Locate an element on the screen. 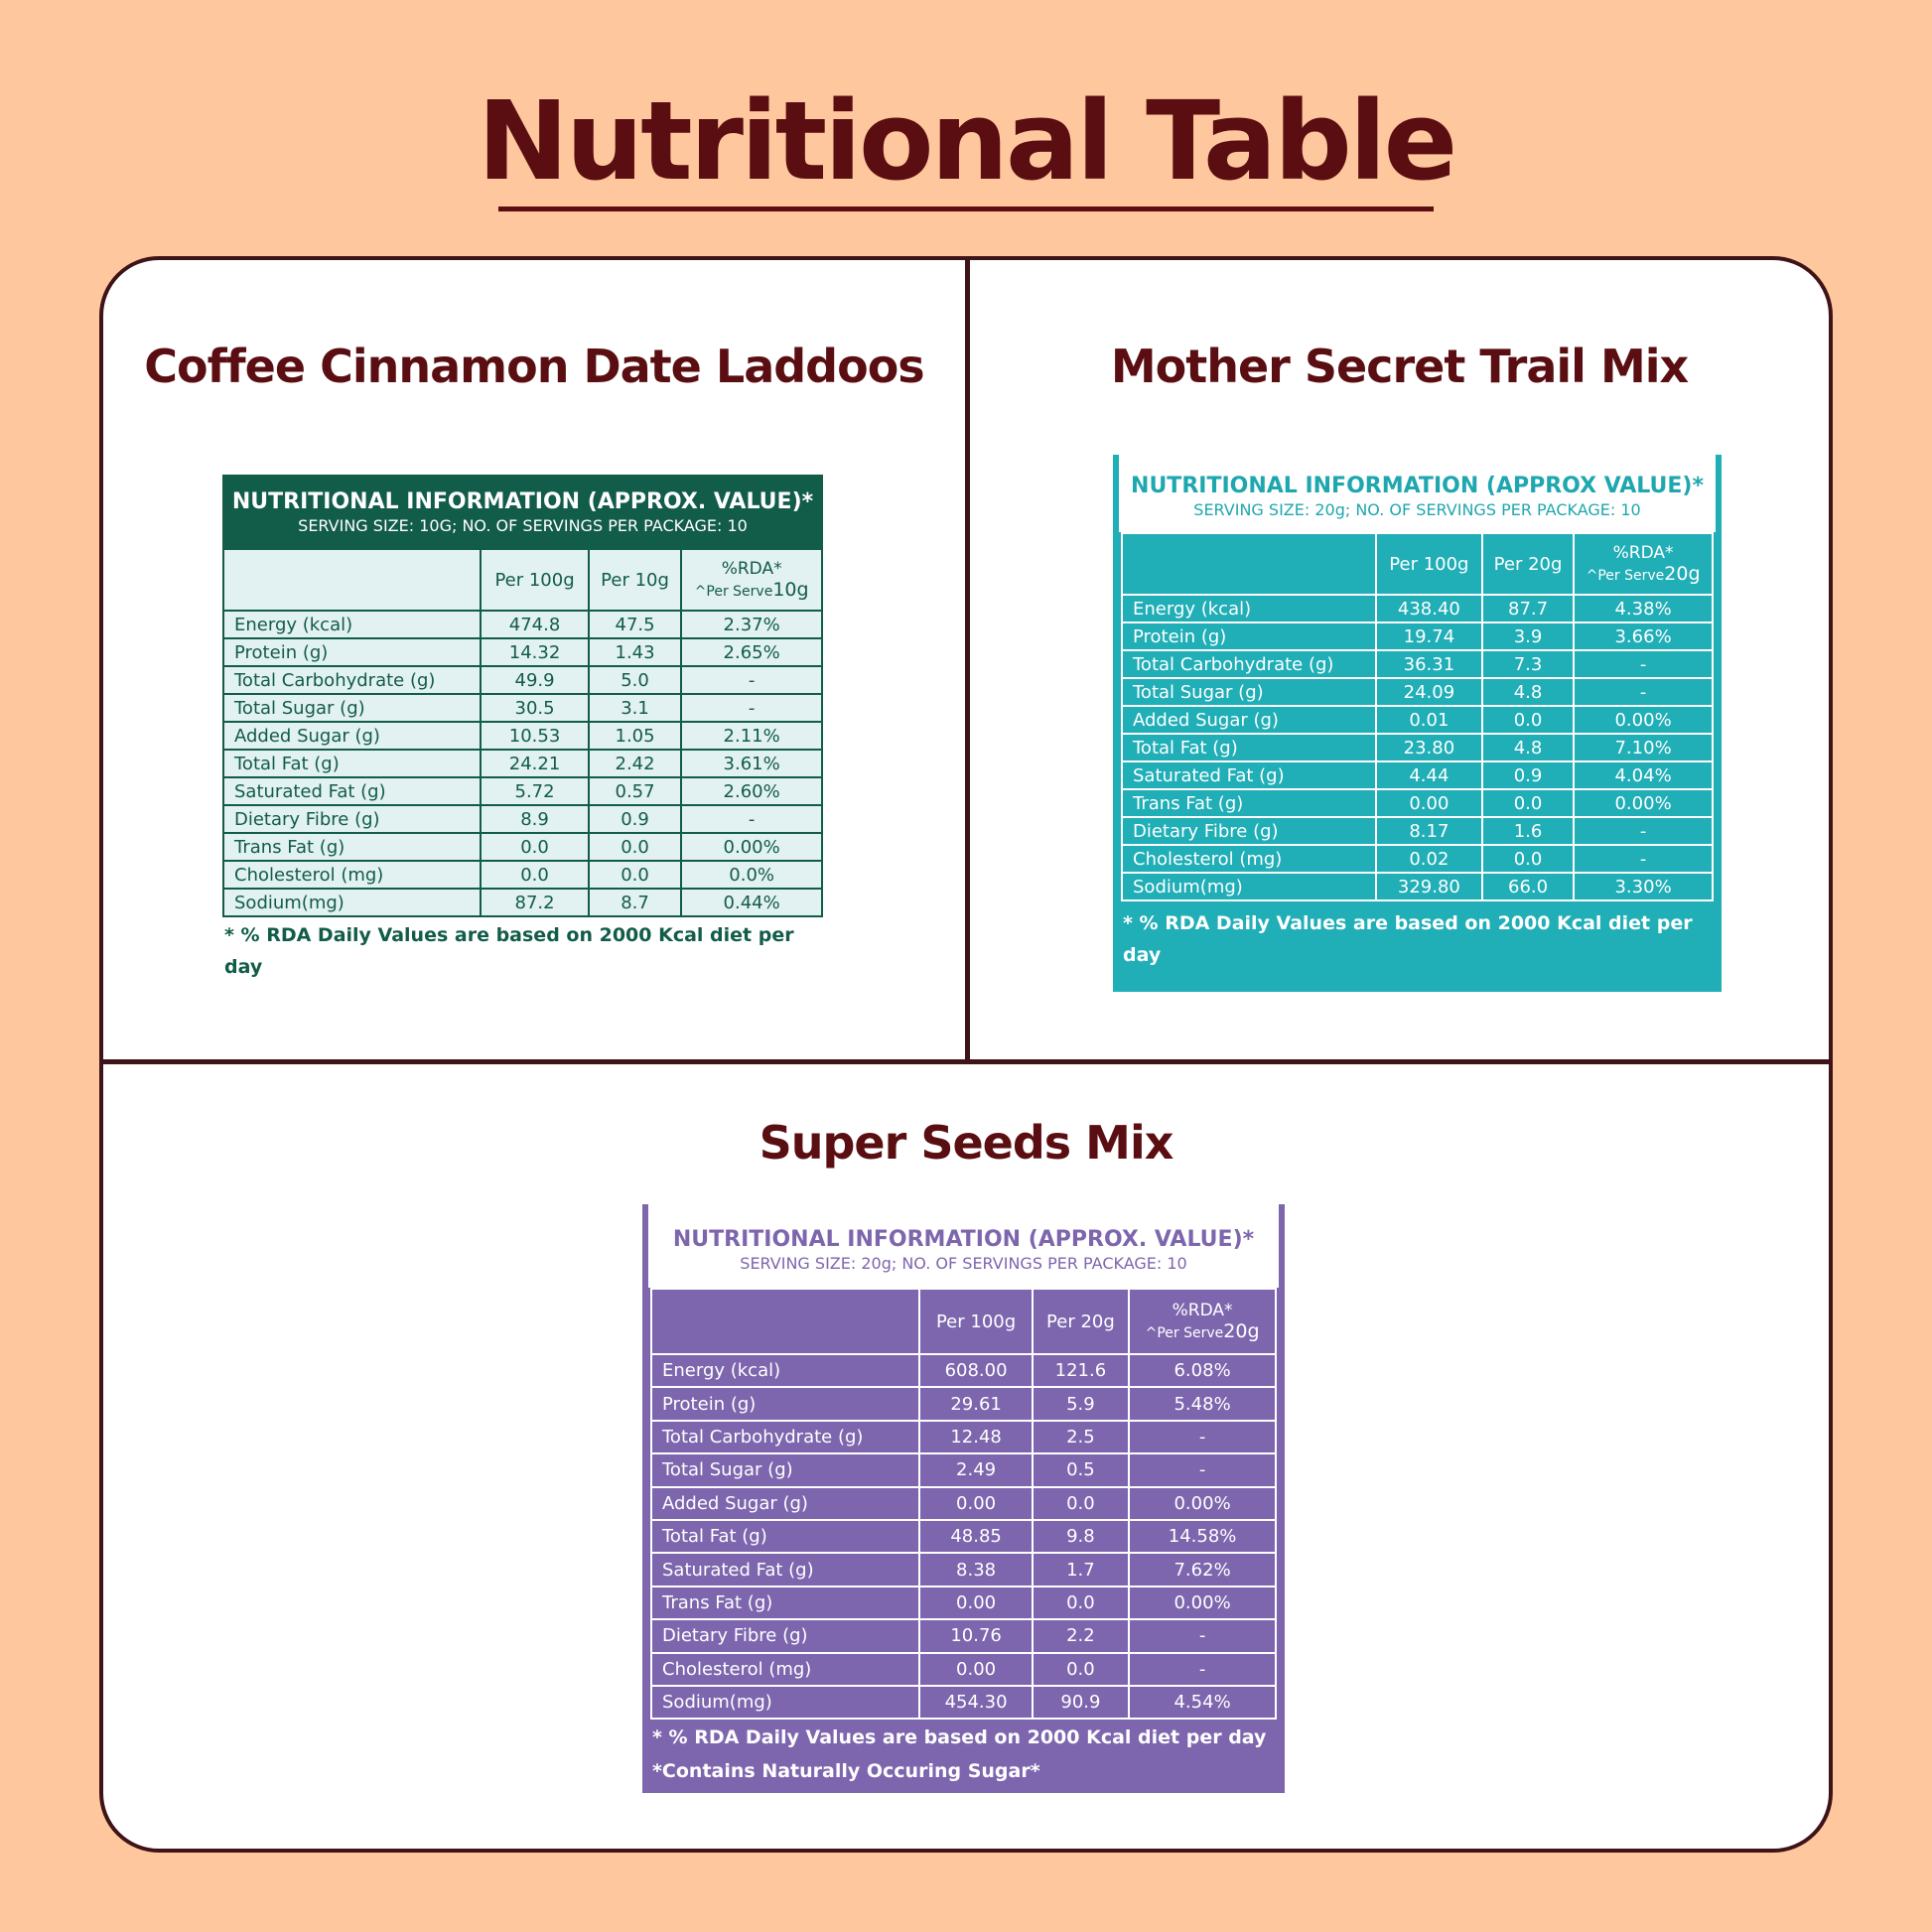  column-header-nutrient is located at coordinates (785, 1321).